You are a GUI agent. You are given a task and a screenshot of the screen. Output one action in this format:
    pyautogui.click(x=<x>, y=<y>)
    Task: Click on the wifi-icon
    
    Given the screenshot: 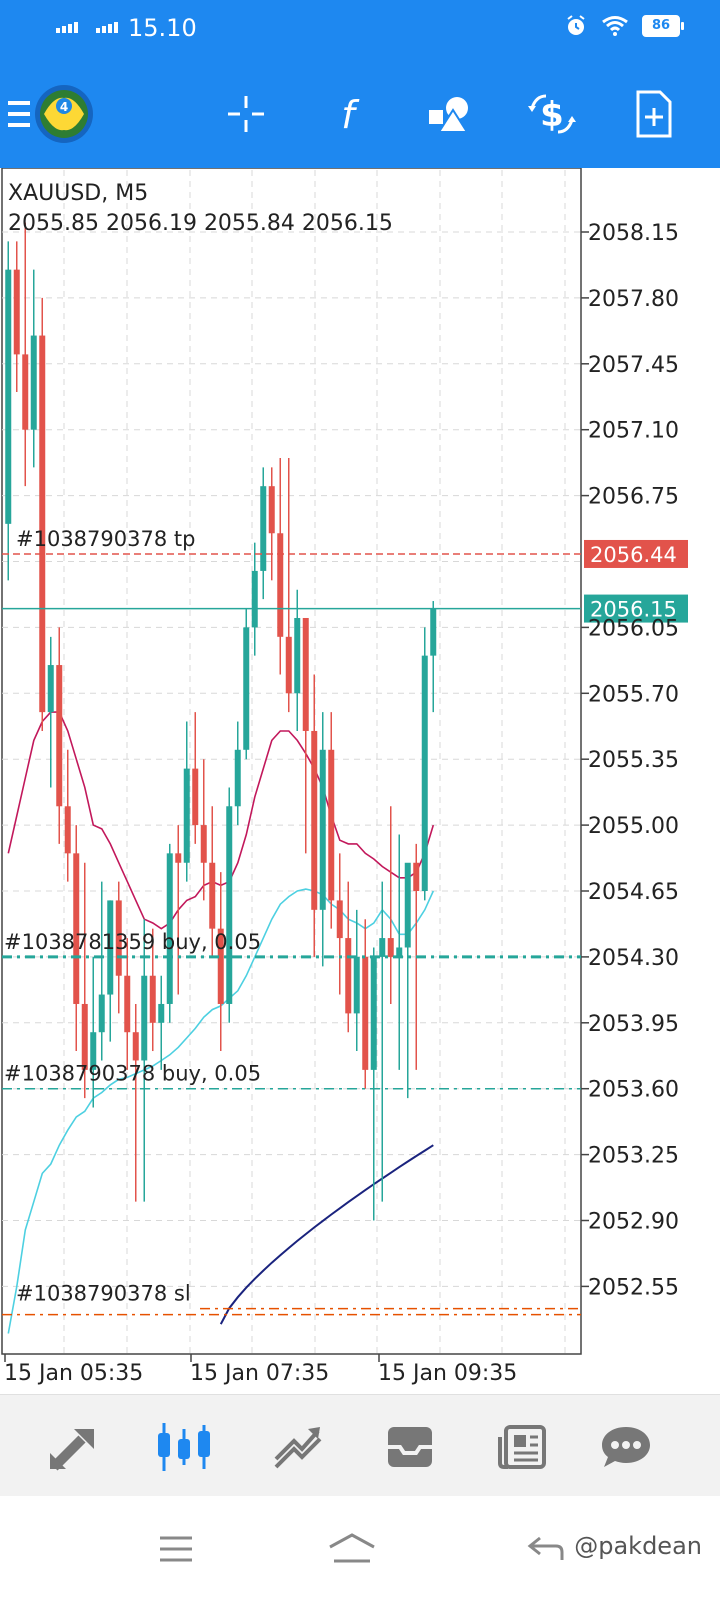 What is the action you would take?
    pyautogui.click(x=615, y=26)
    